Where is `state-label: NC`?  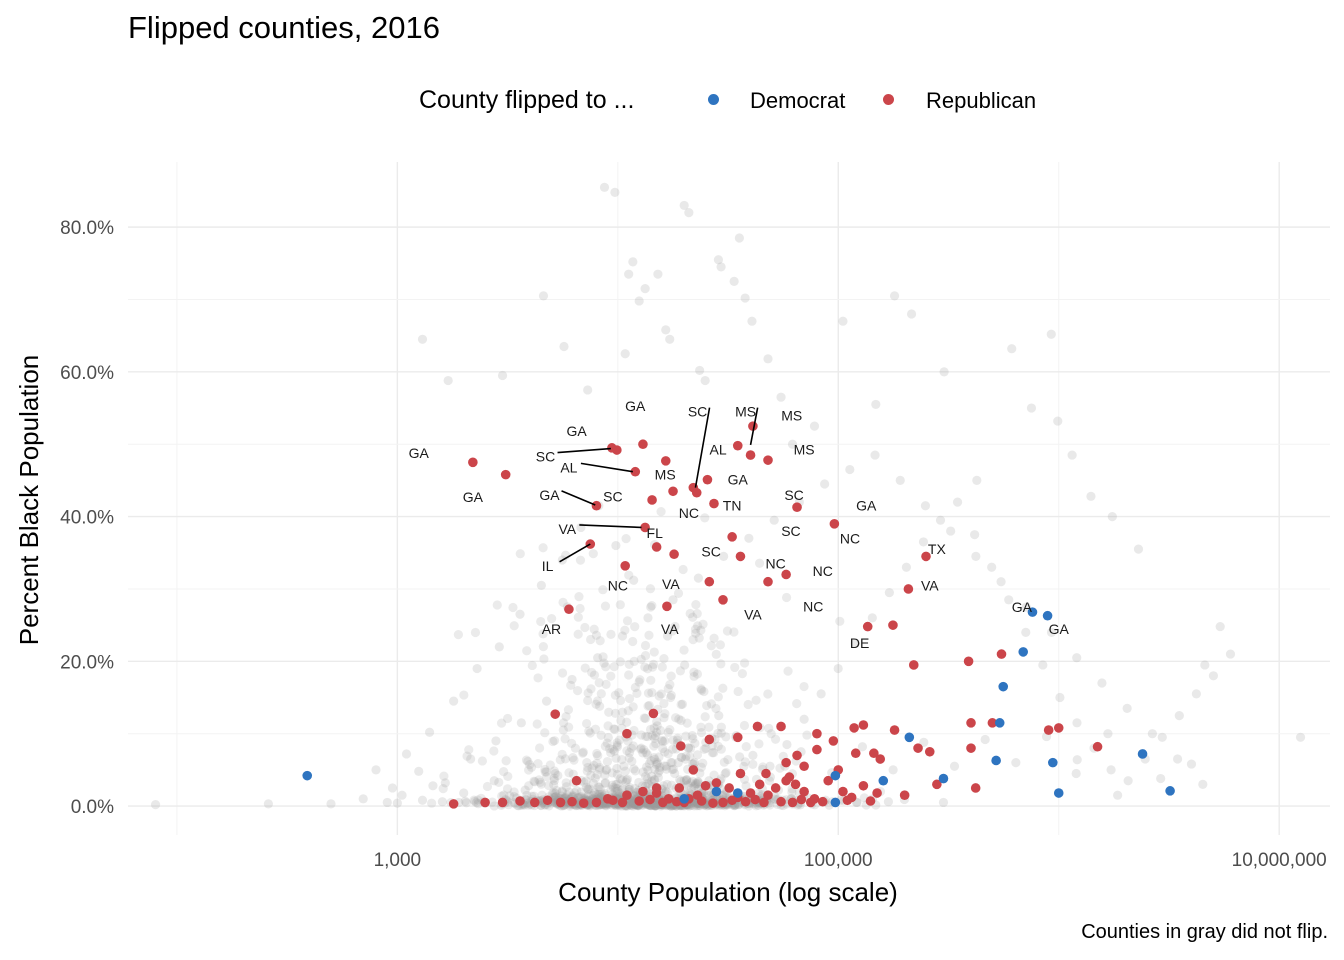
state-label: NC is located at coordinates (618, 585).